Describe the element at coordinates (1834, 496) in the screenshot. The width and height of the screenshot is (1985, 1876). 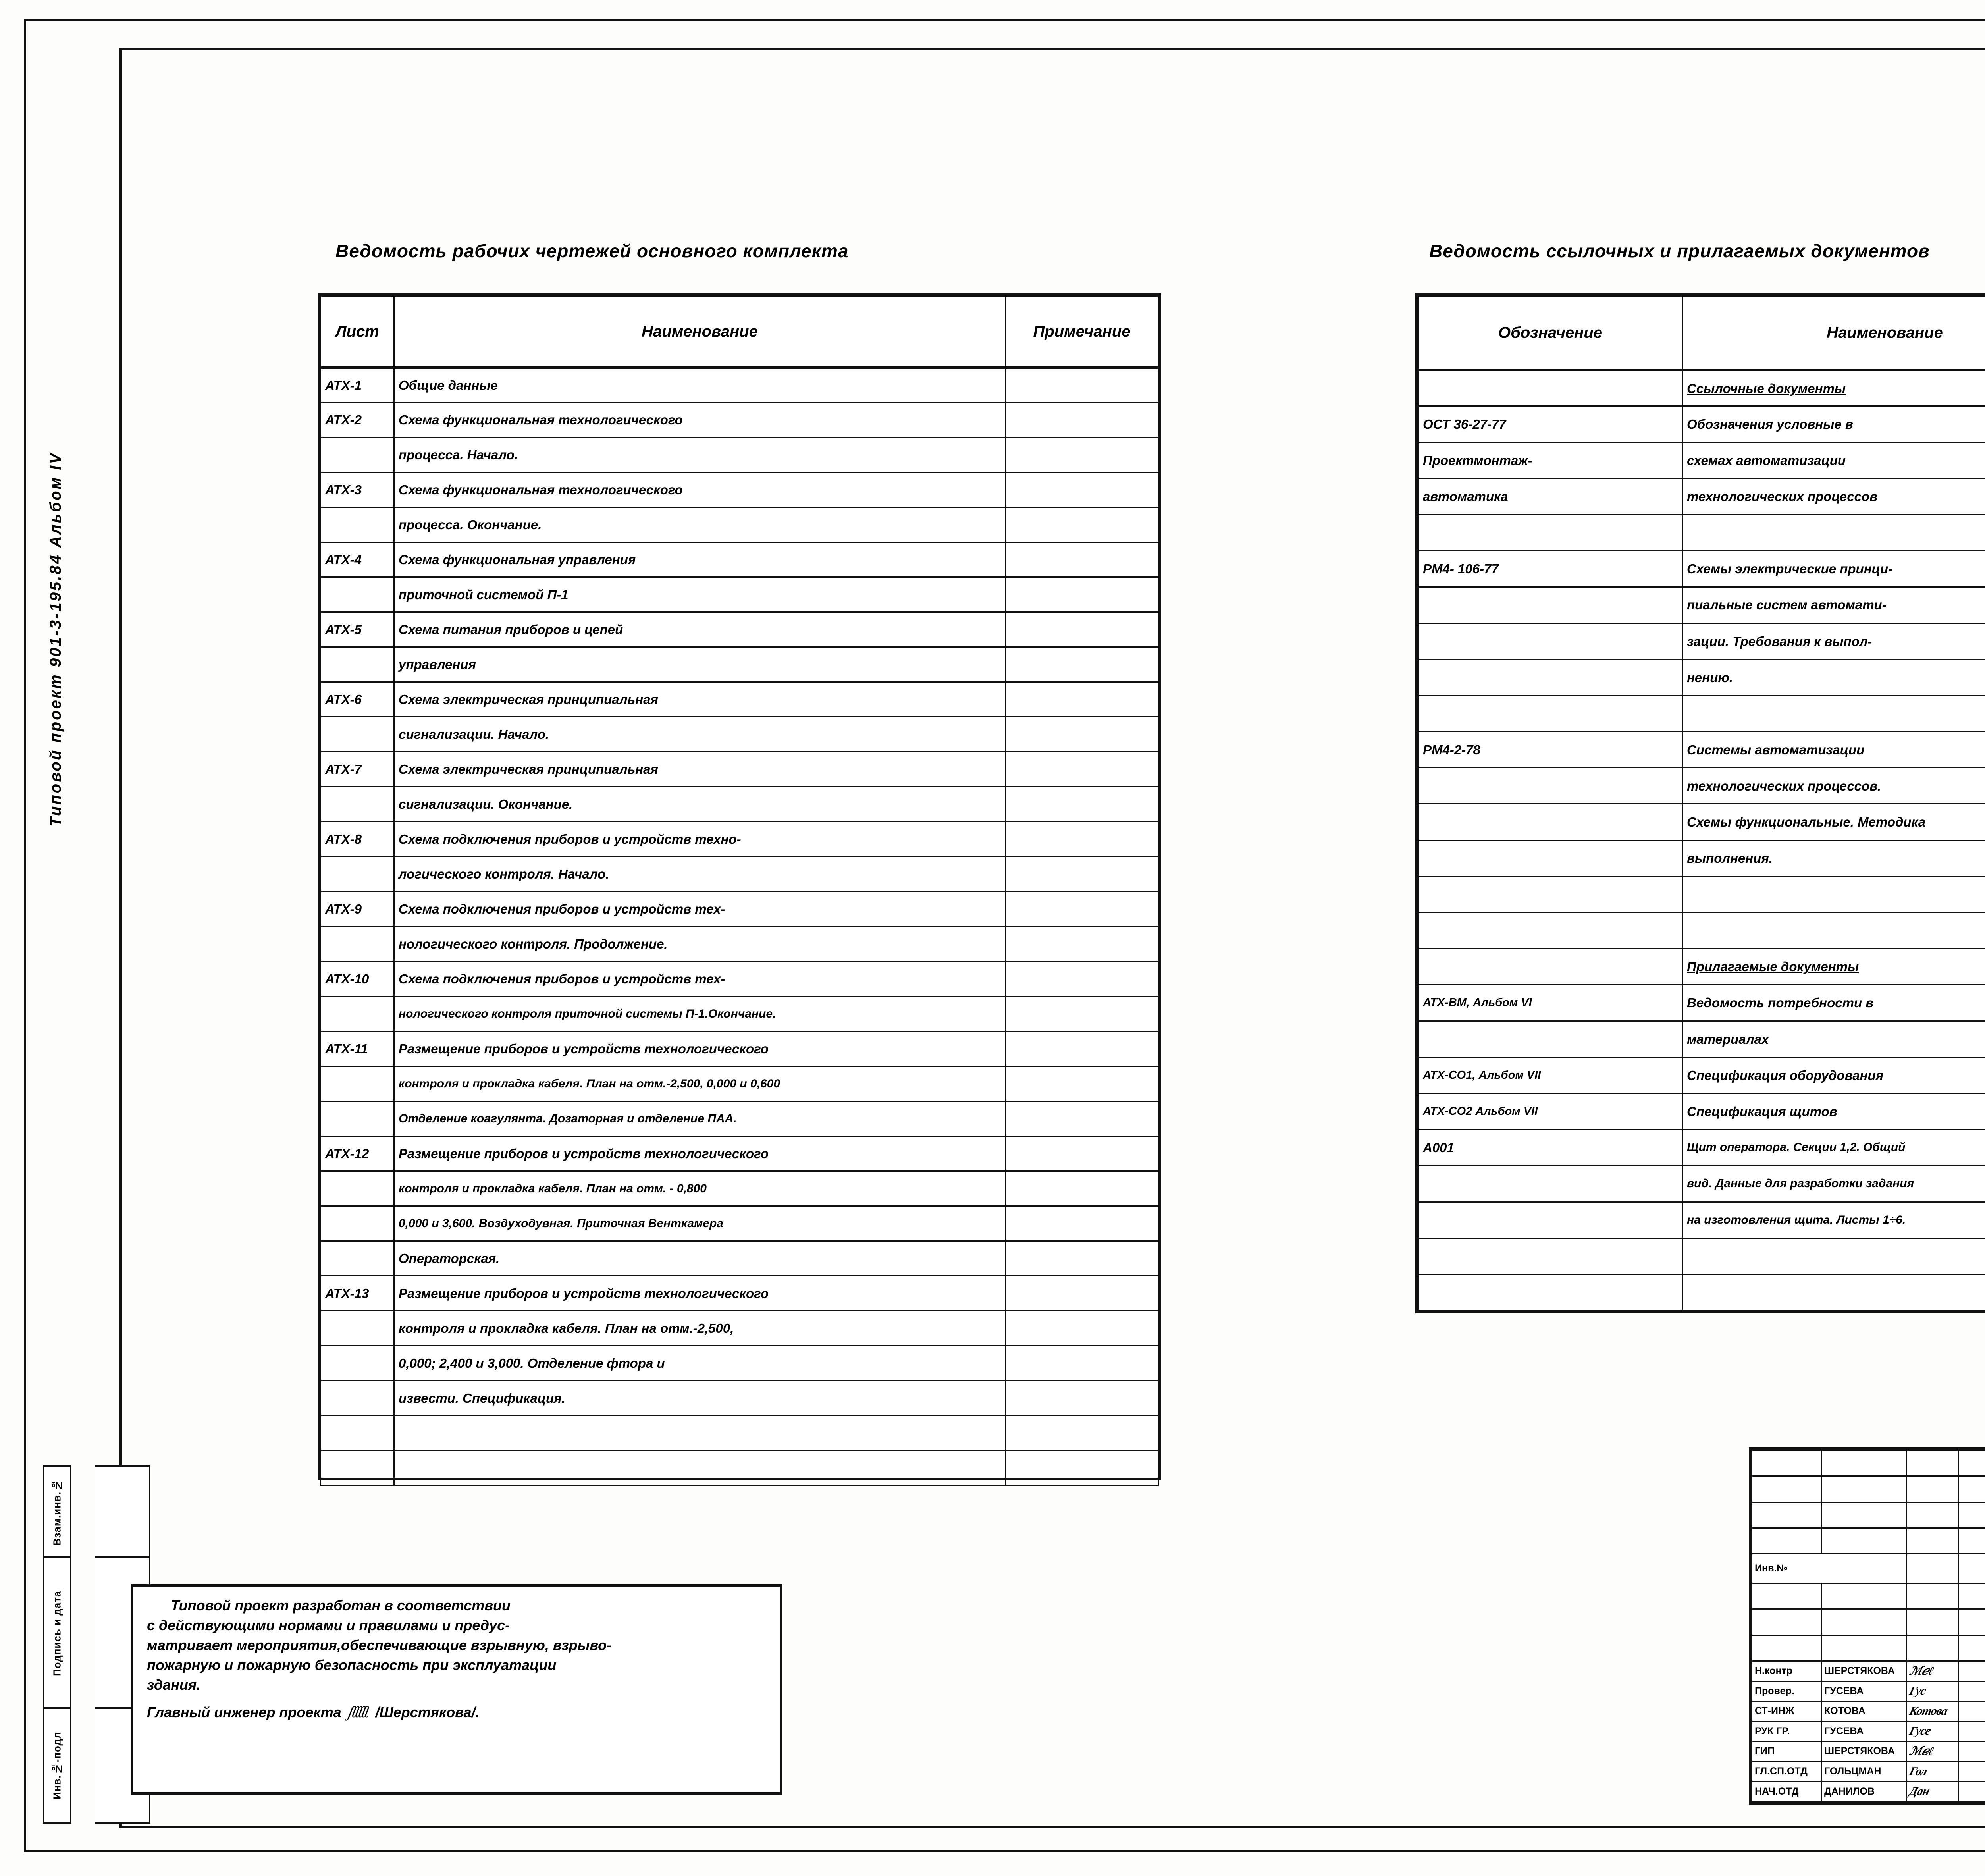
I see `doc-name: технологических процессов` at that location.